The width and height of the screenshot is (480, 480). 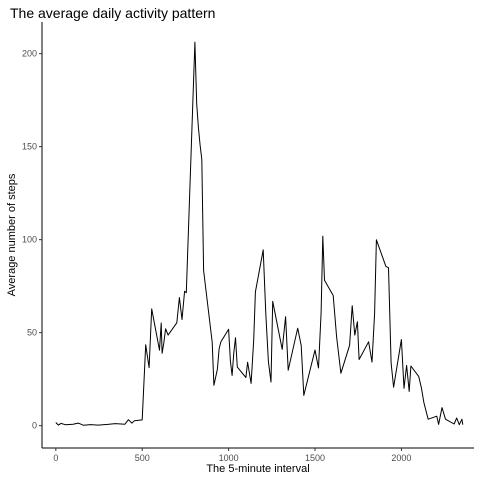 I want to click on y-tick-label: 200, so click(x=29, y=54).